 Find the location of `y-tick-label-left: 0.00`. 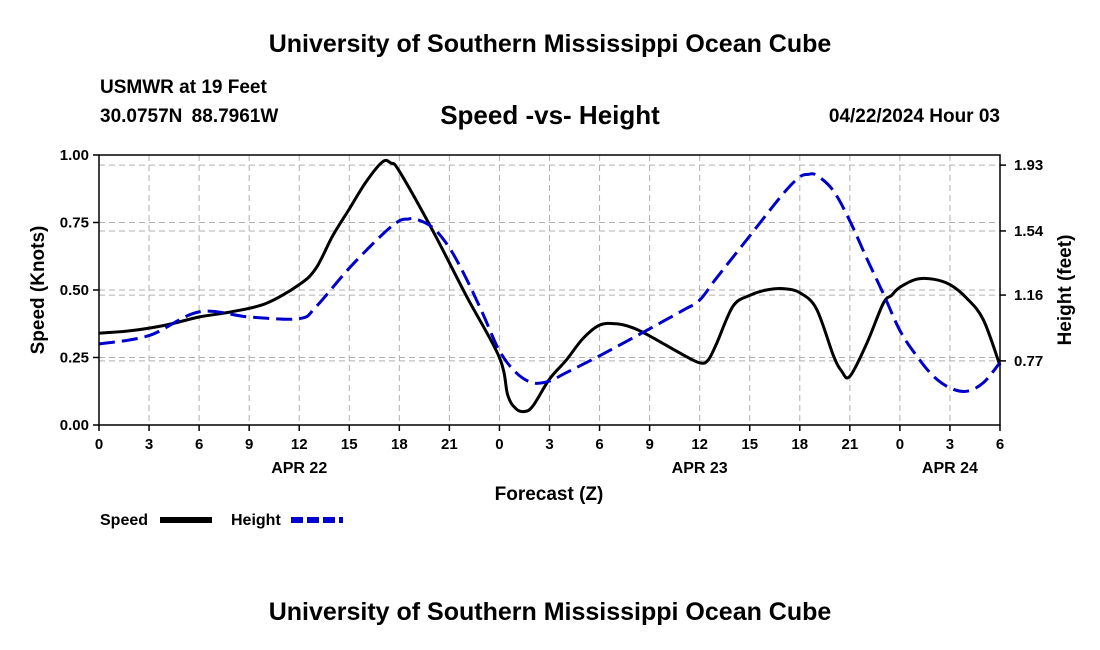

y-tick-label-left: 0.00 is located at coordinates (74, 425).